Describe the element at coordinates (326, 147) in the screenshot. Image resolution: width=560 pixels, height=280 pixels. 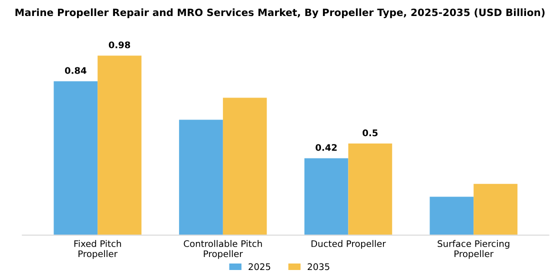
I see `data-label: 0.42` at that location.